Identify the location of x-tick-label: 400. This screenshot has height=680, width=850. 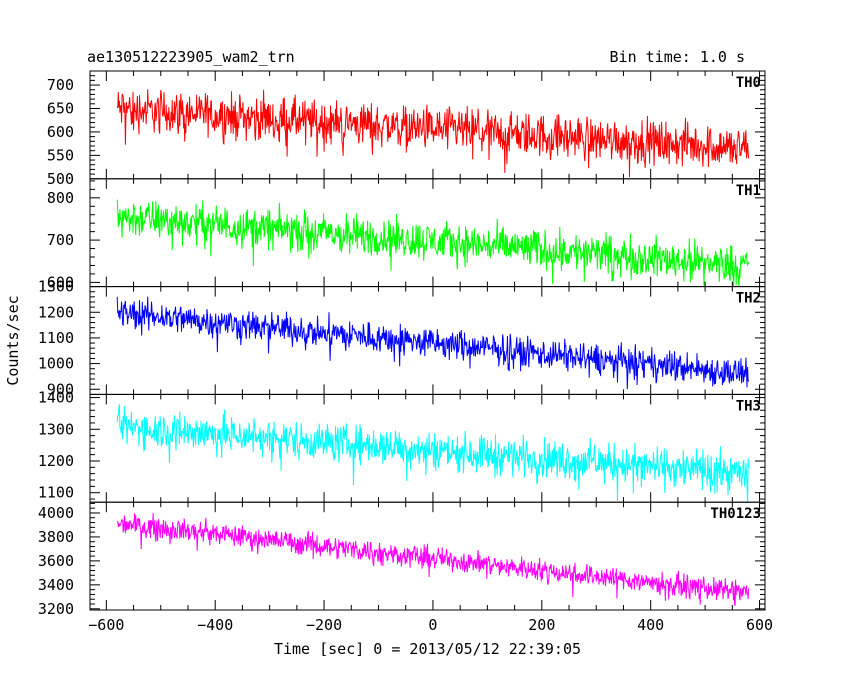
(650, 625).